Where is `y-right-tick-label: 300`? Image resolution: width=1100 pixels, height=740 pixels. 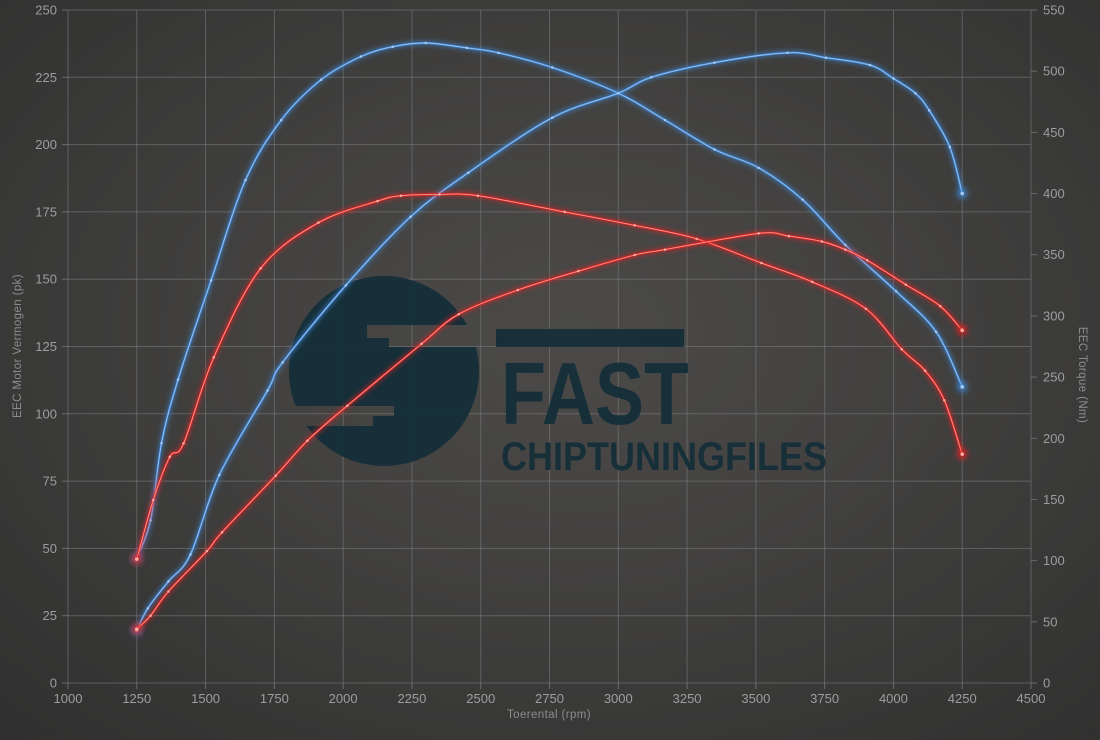 y-right-tick-label: 300 is located at coordinates (1054, 315).